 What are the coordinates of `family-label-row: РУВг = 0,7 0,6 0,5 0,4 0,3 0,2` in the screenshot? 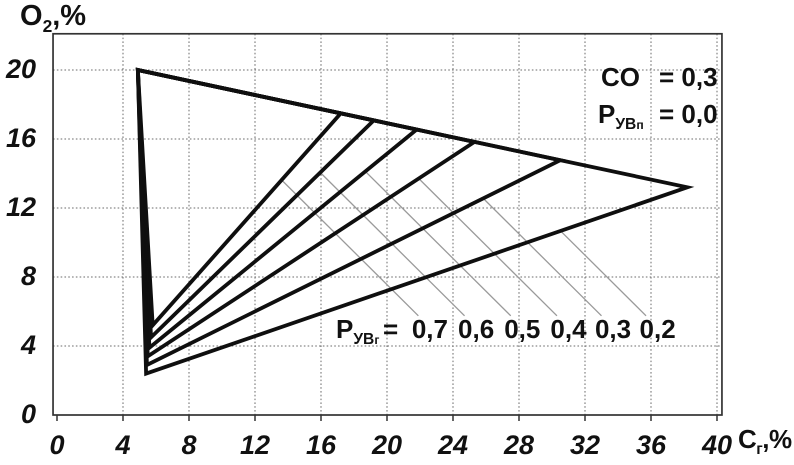 It's located at (397, 332).